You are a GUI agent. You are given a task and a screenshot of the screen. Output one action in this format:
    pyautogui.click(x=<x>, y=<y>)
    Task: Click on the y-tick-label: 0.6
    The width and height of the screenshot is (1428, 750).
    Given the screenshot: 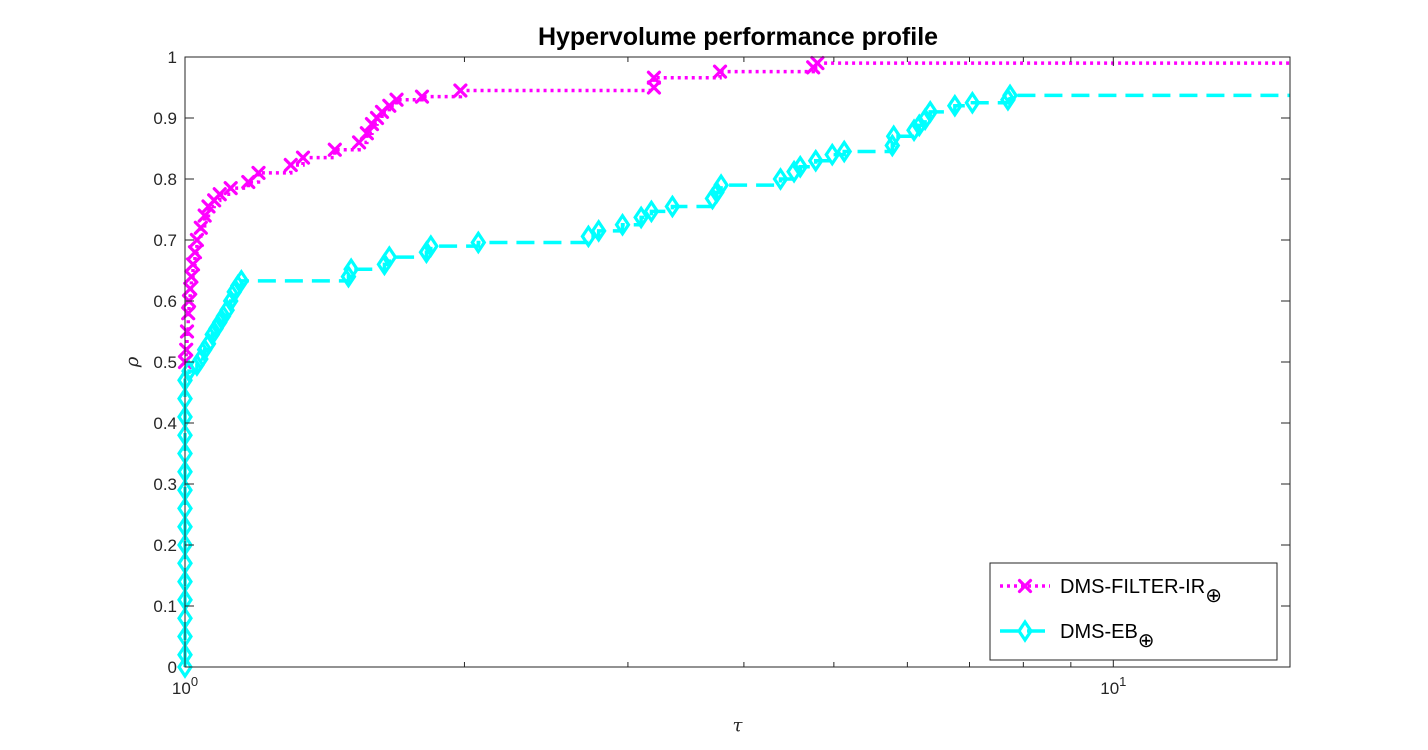 What is the action you would take?
    pyautogui.click(x=165, y=301)
    